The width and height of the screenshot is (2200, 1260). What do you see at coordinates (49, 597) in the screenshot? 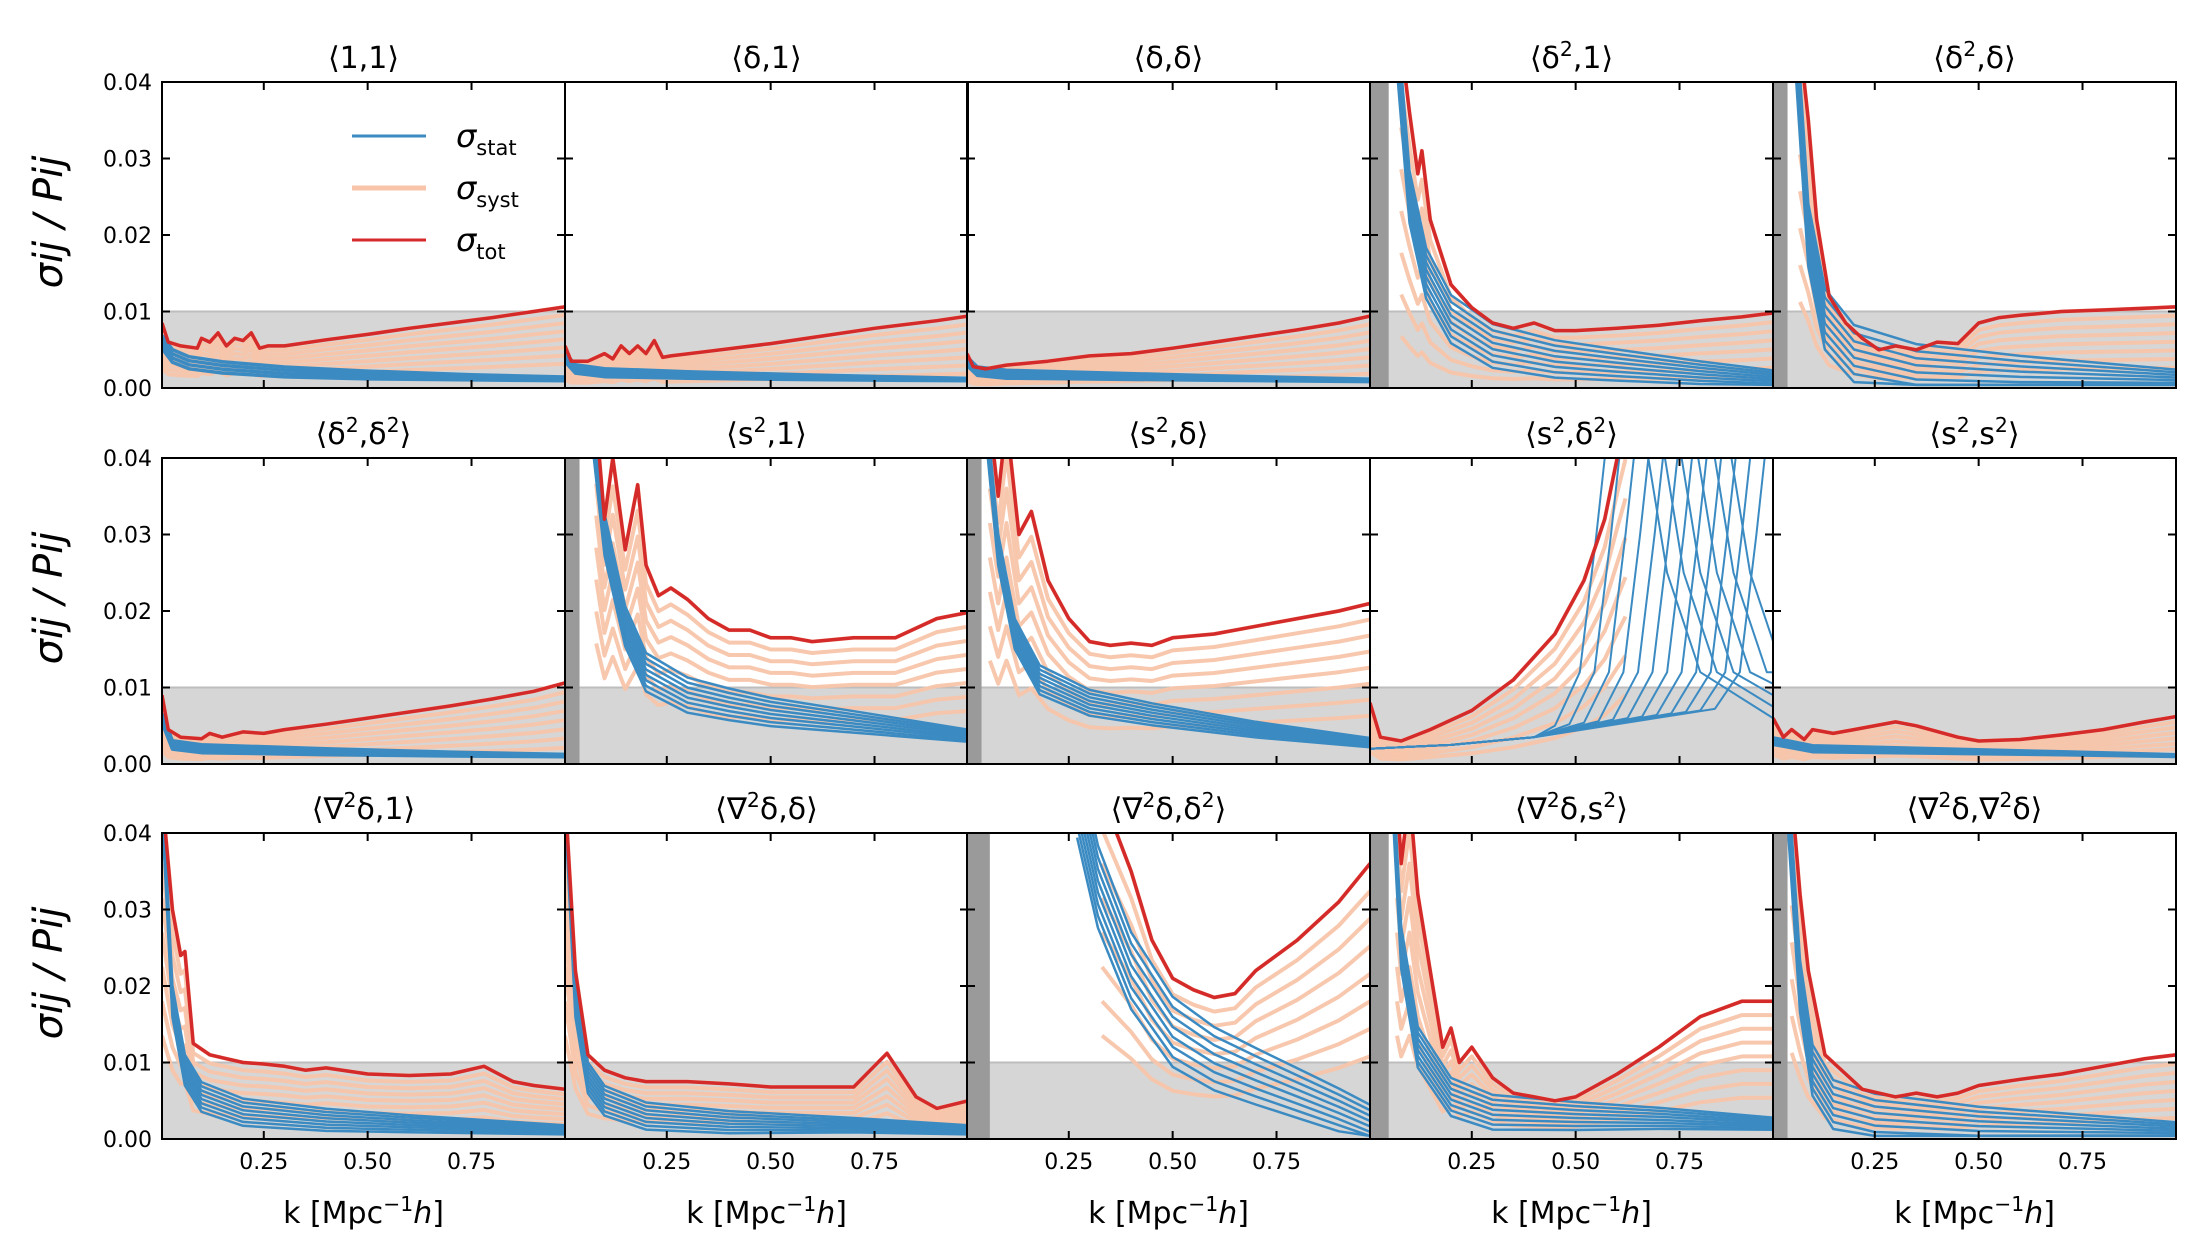
I see `labels-layer: σij / Pij σij / Pij σij / Pij` at bounding box center [49, 597].